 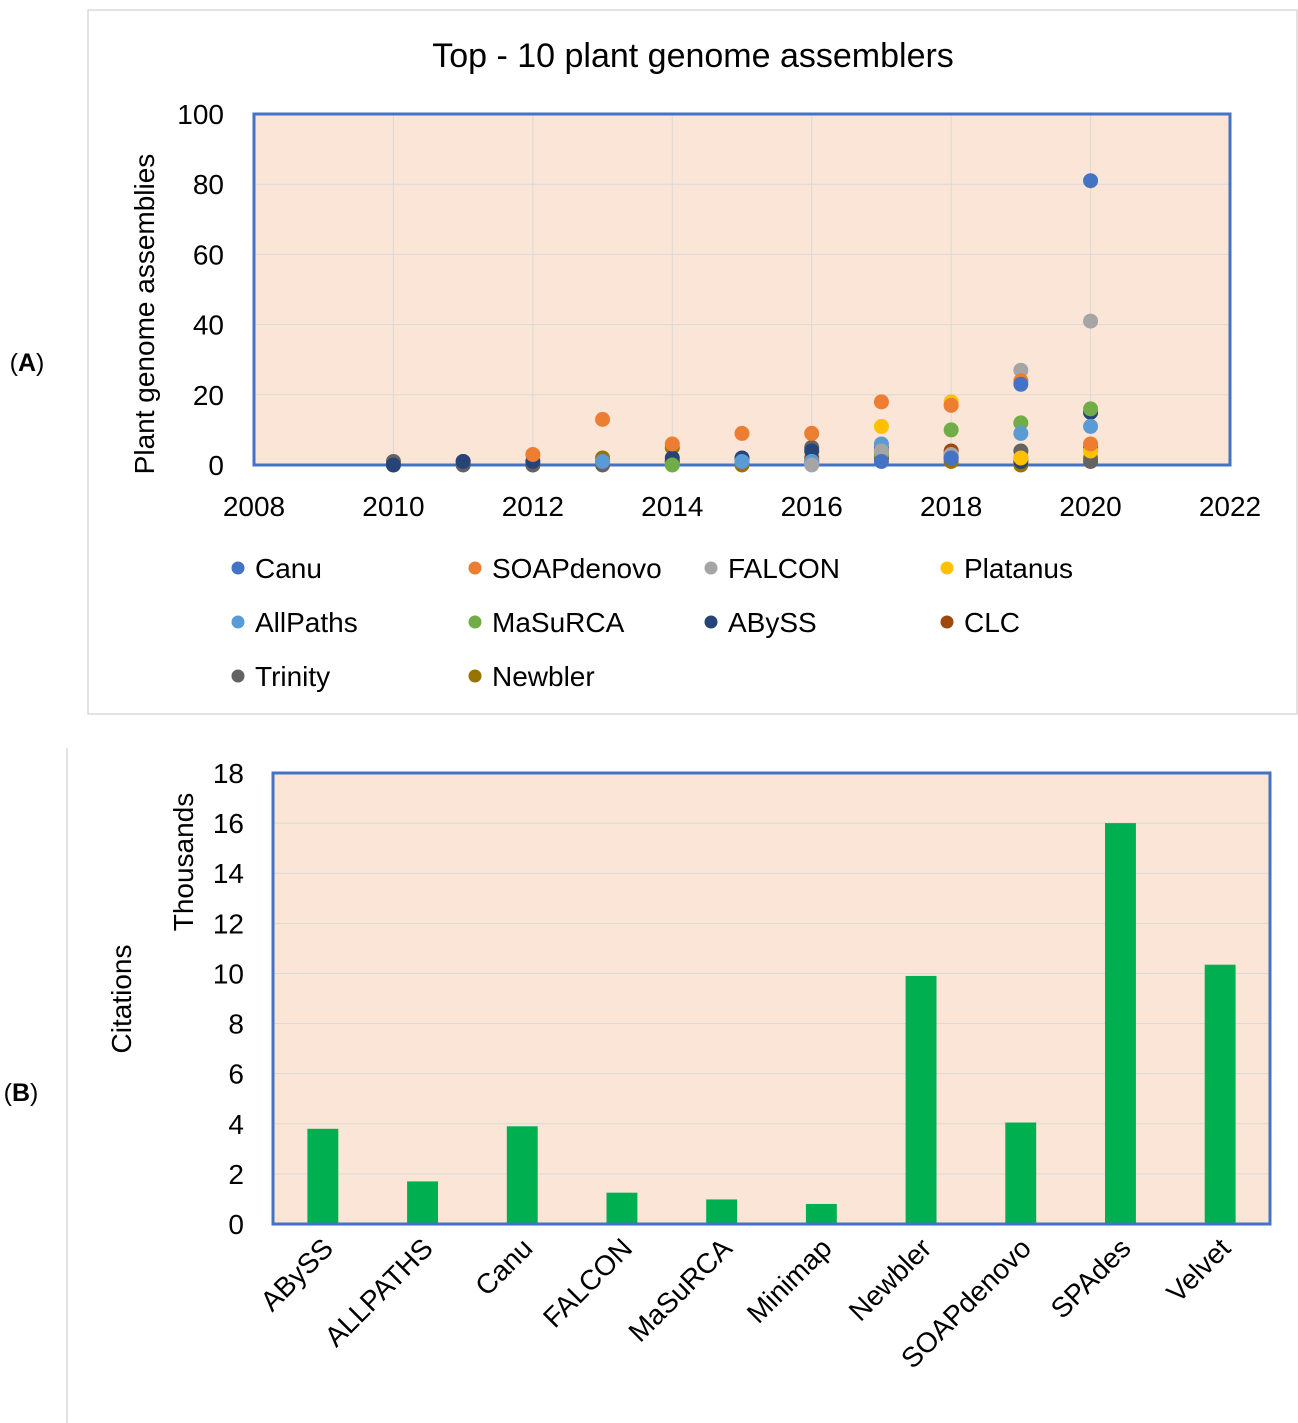 I want to click on chart-b-y-axis-ticks: 0 2 4 6 8 10 12 14 16 18, so click(x=228, y=999).